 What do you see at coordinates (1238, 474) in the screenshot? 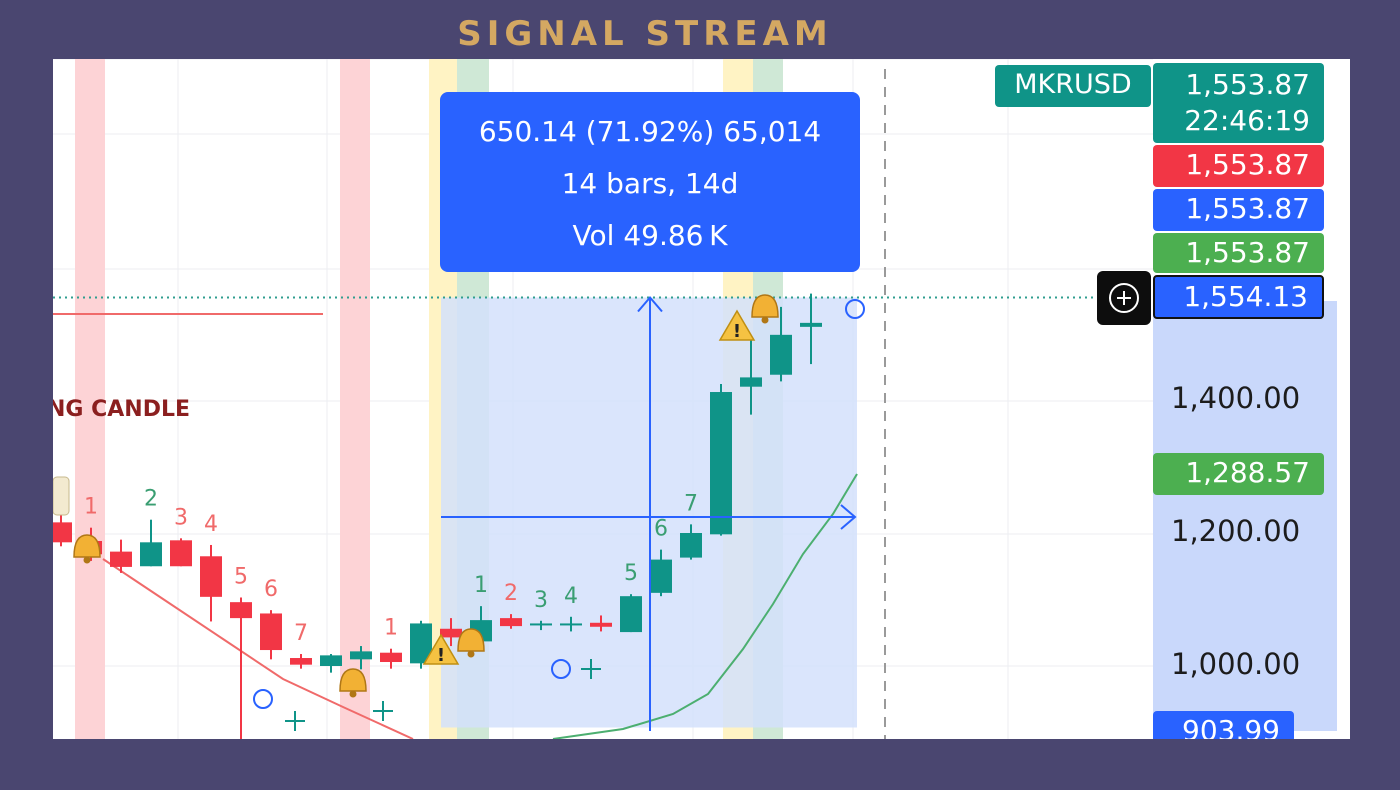
I see `green-low-tag: 1,288.57` at bounding box center [1238, 474].